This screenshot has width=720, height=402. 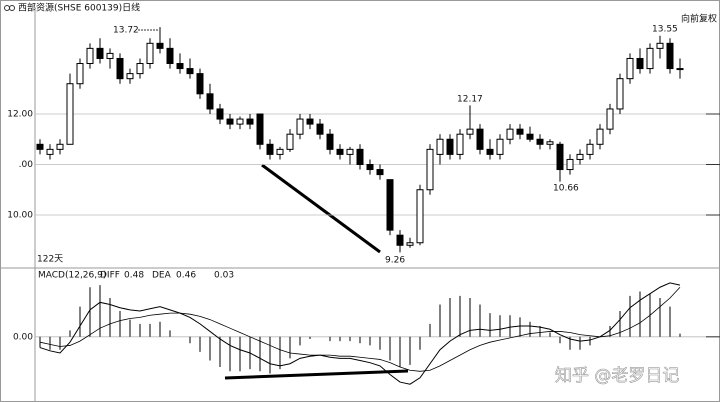 I want to click on legend-label: DIFF, so click(x=110, y=276).